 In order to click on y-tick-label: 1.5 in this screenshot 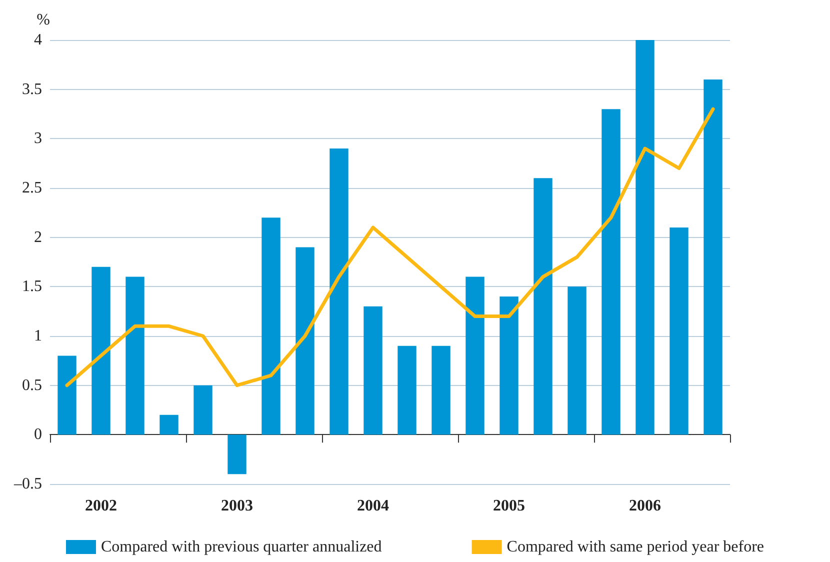, I will do `click(32, 287)`.